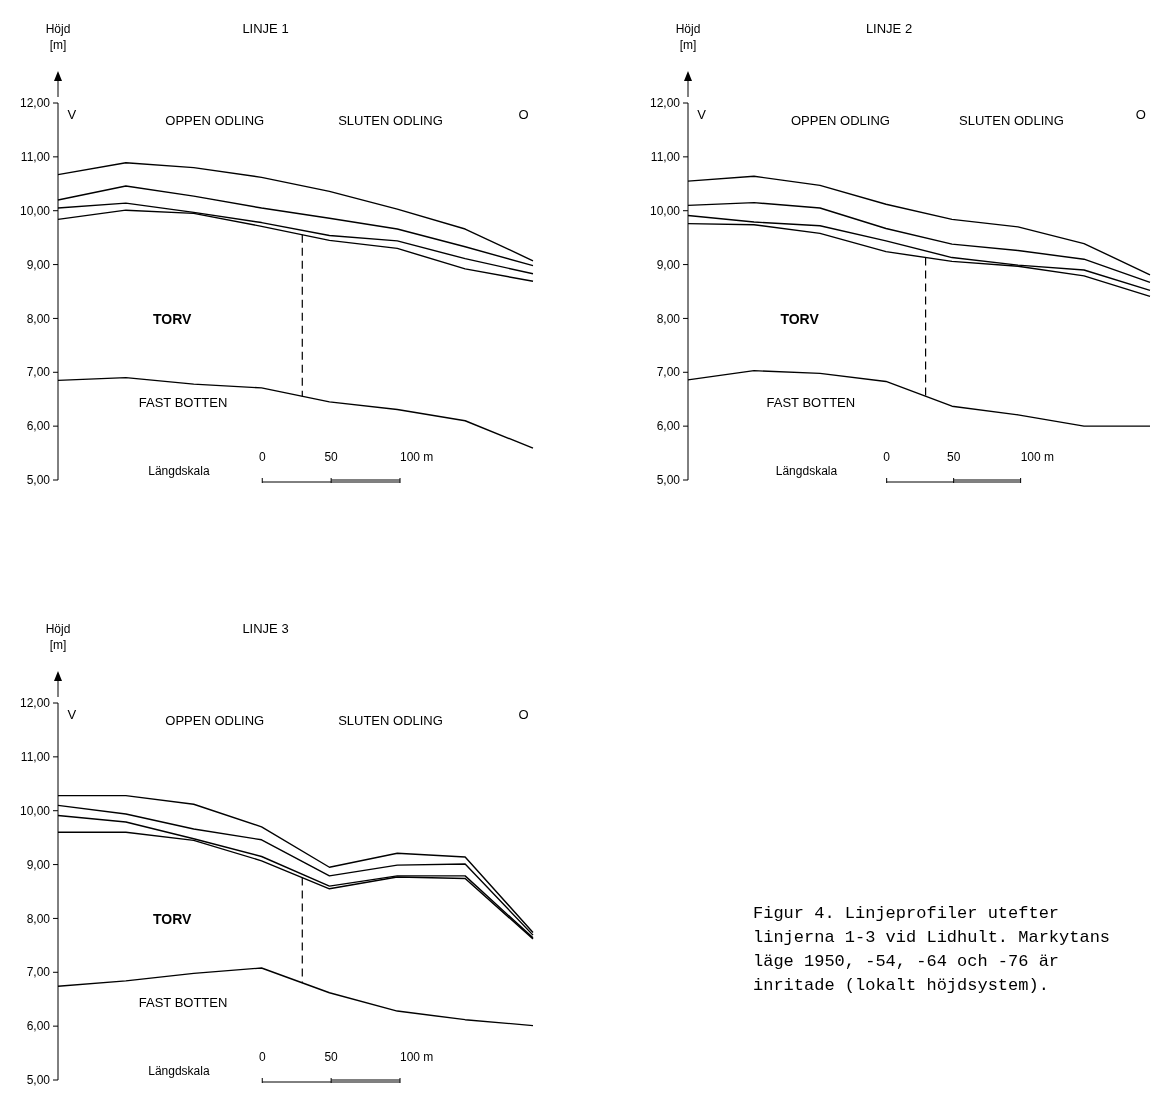  Describe the element at coordinates (889, 28) in the screenshot. I see `chart-title: LINJE 2` at that location.